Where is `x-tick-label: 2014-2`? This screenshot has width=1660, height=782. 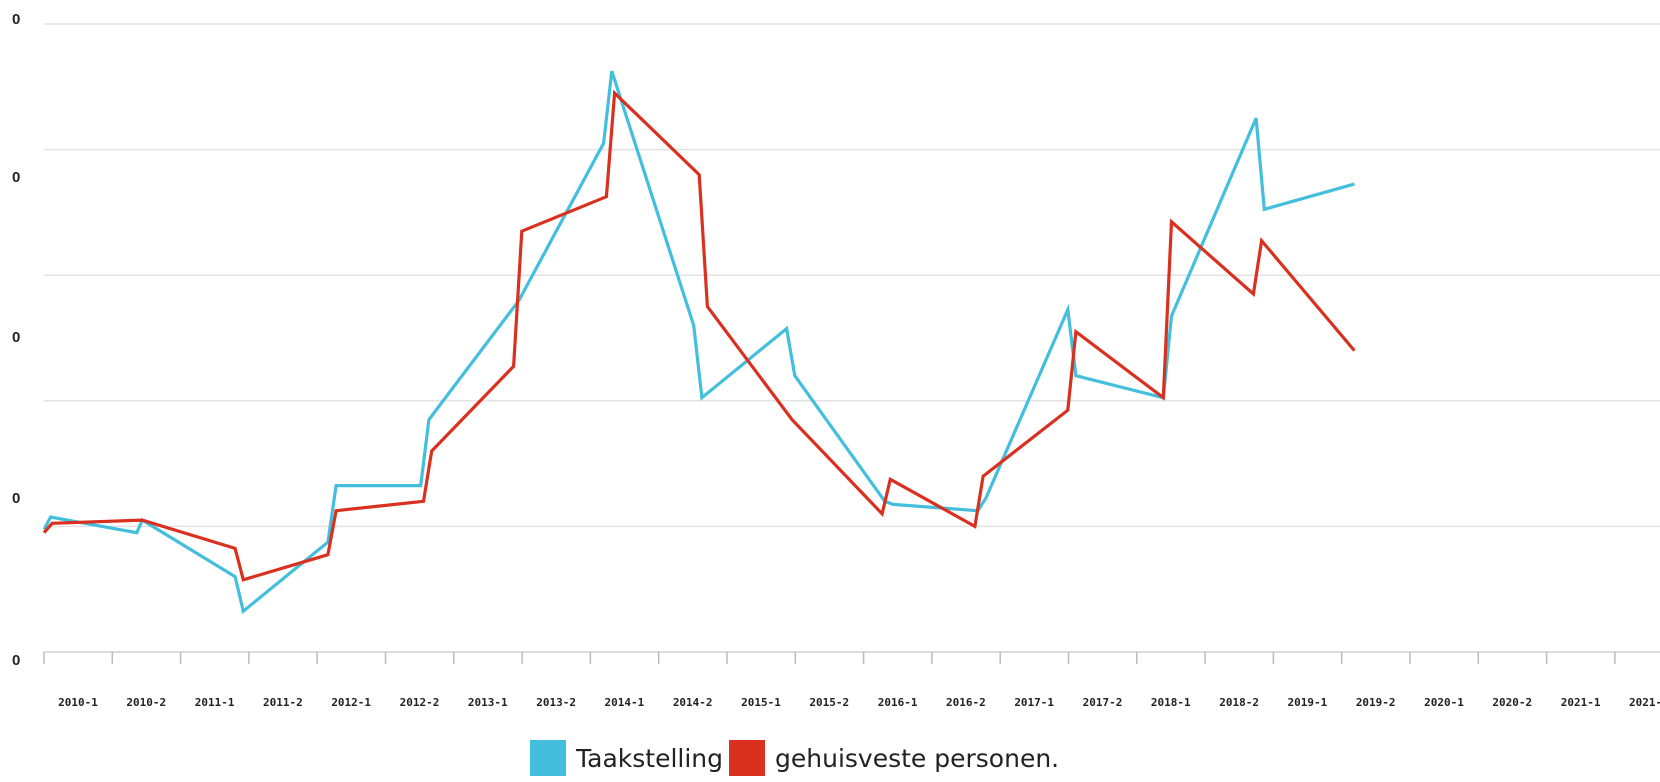
x-tick-label: 2014-2 is located at coordinates (693, 702).